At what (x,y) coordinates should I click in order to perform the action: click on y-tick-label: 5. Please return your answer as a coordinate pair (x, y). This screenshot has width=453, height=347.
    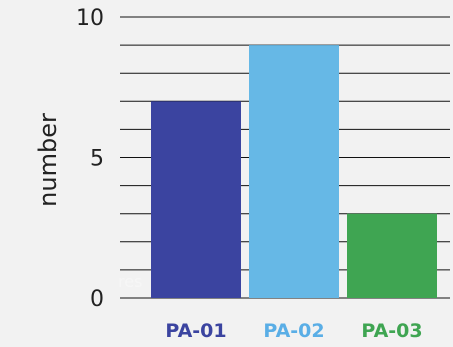
    Looking at the image, I should click on (97, 159).